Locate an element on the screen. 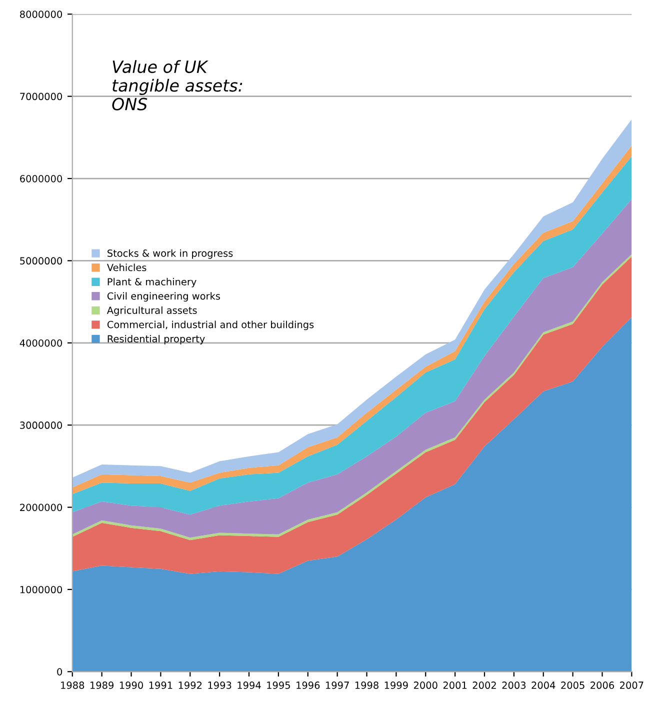 The height and width of the screenshot is (707, 658). x-tick-label: 2007 is located at coordinates (632, 685).